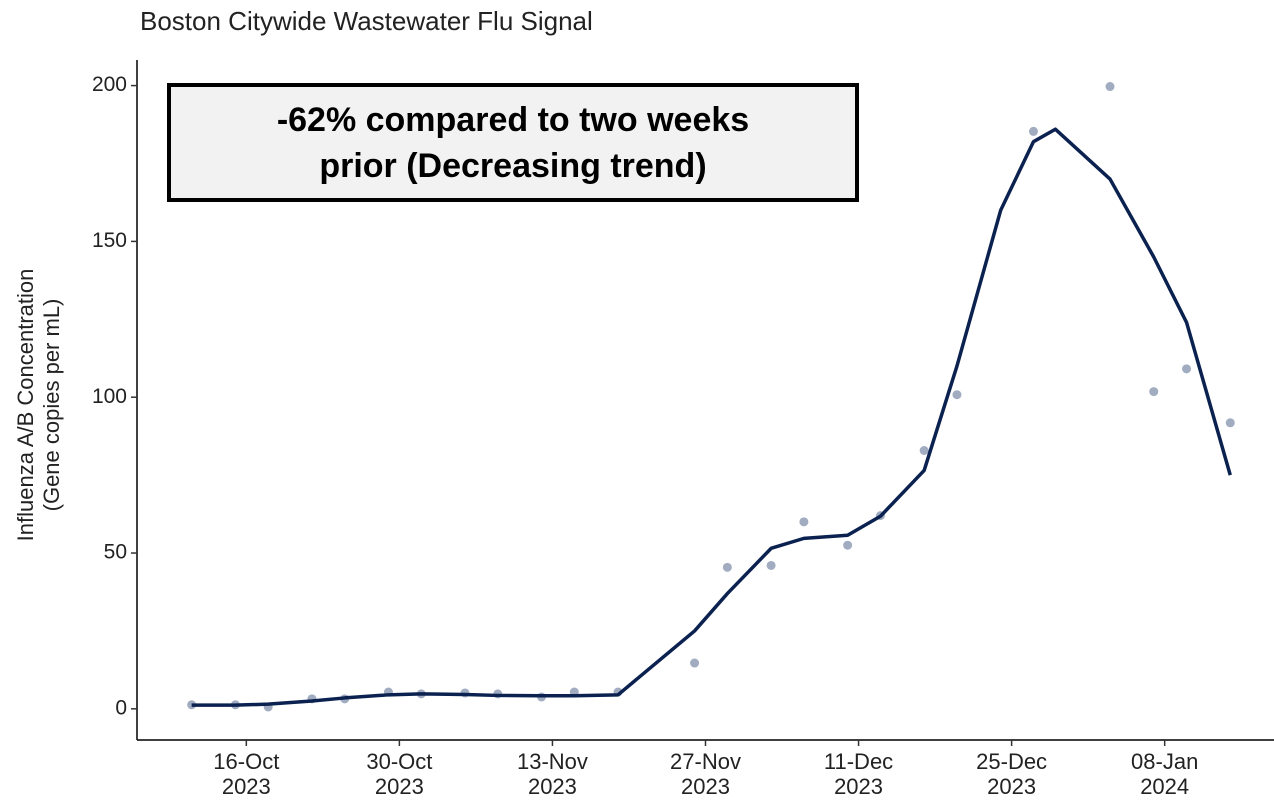 The image size is (1274, 806). What do you see at coordinates (115, 552) in the screenshot?
I see `y-tick-label: 50` at bounding box center [115, 552].